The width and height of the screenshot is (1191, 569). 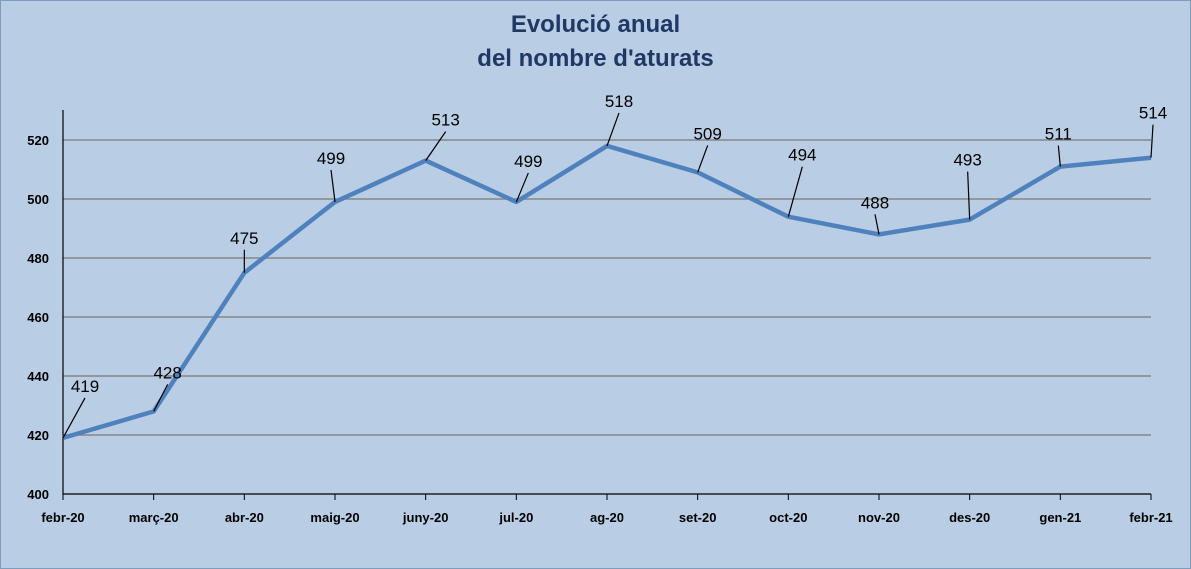 What do you see at coordinates (1058, 134) in the screenshot?
I see `data-label: 511` at bounding box center [1058, 134].